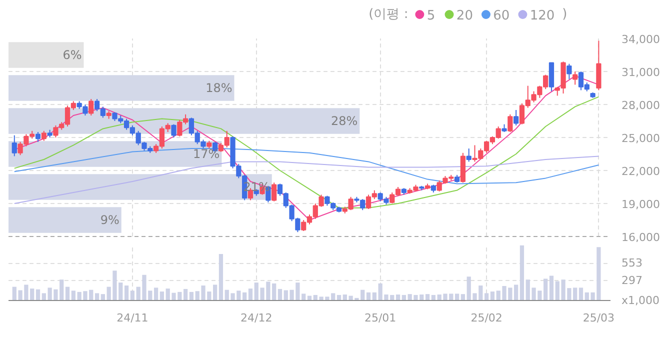 This screenshot has width=672, height=344. What do you see at coordinates (256, 318) in the screenshot?
I see `x-tick-label: 24/12` at bounding box center [256, 318].